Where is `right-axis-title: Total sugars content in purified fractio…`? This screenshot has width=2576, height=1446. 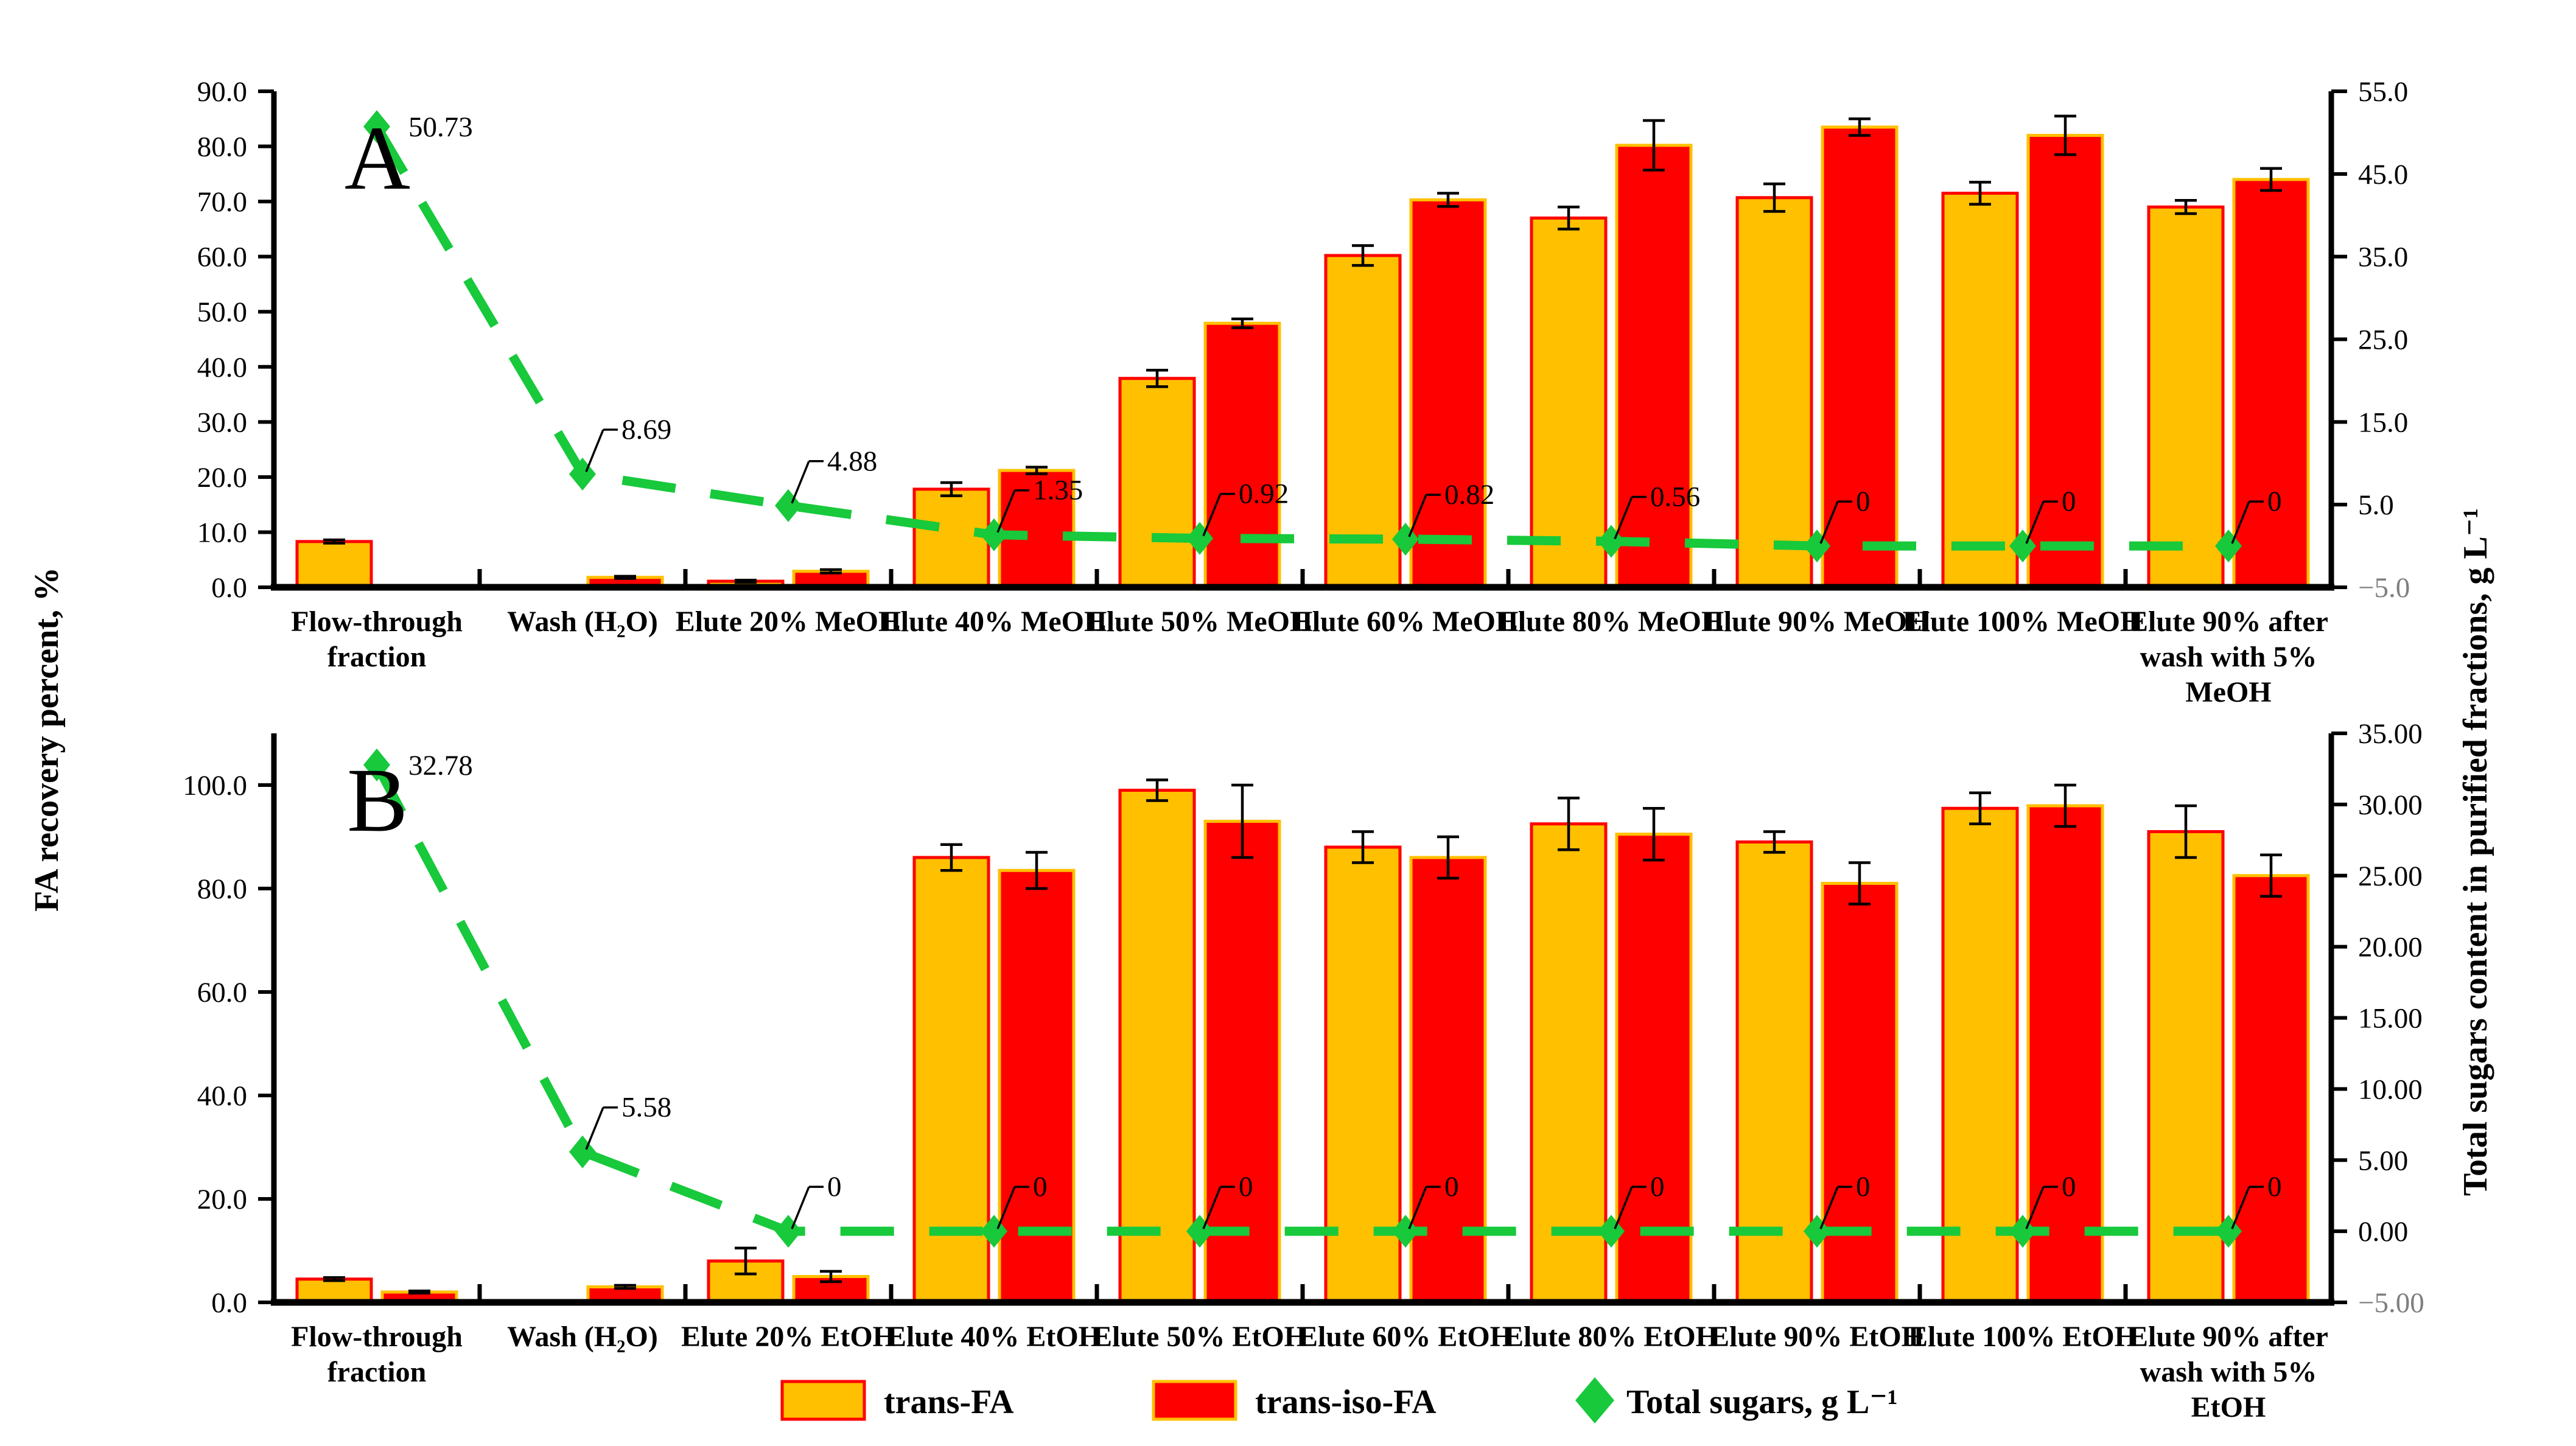
right-axis-title: Total sugars content in purified fractio… is located at coordinates (2475, 852).